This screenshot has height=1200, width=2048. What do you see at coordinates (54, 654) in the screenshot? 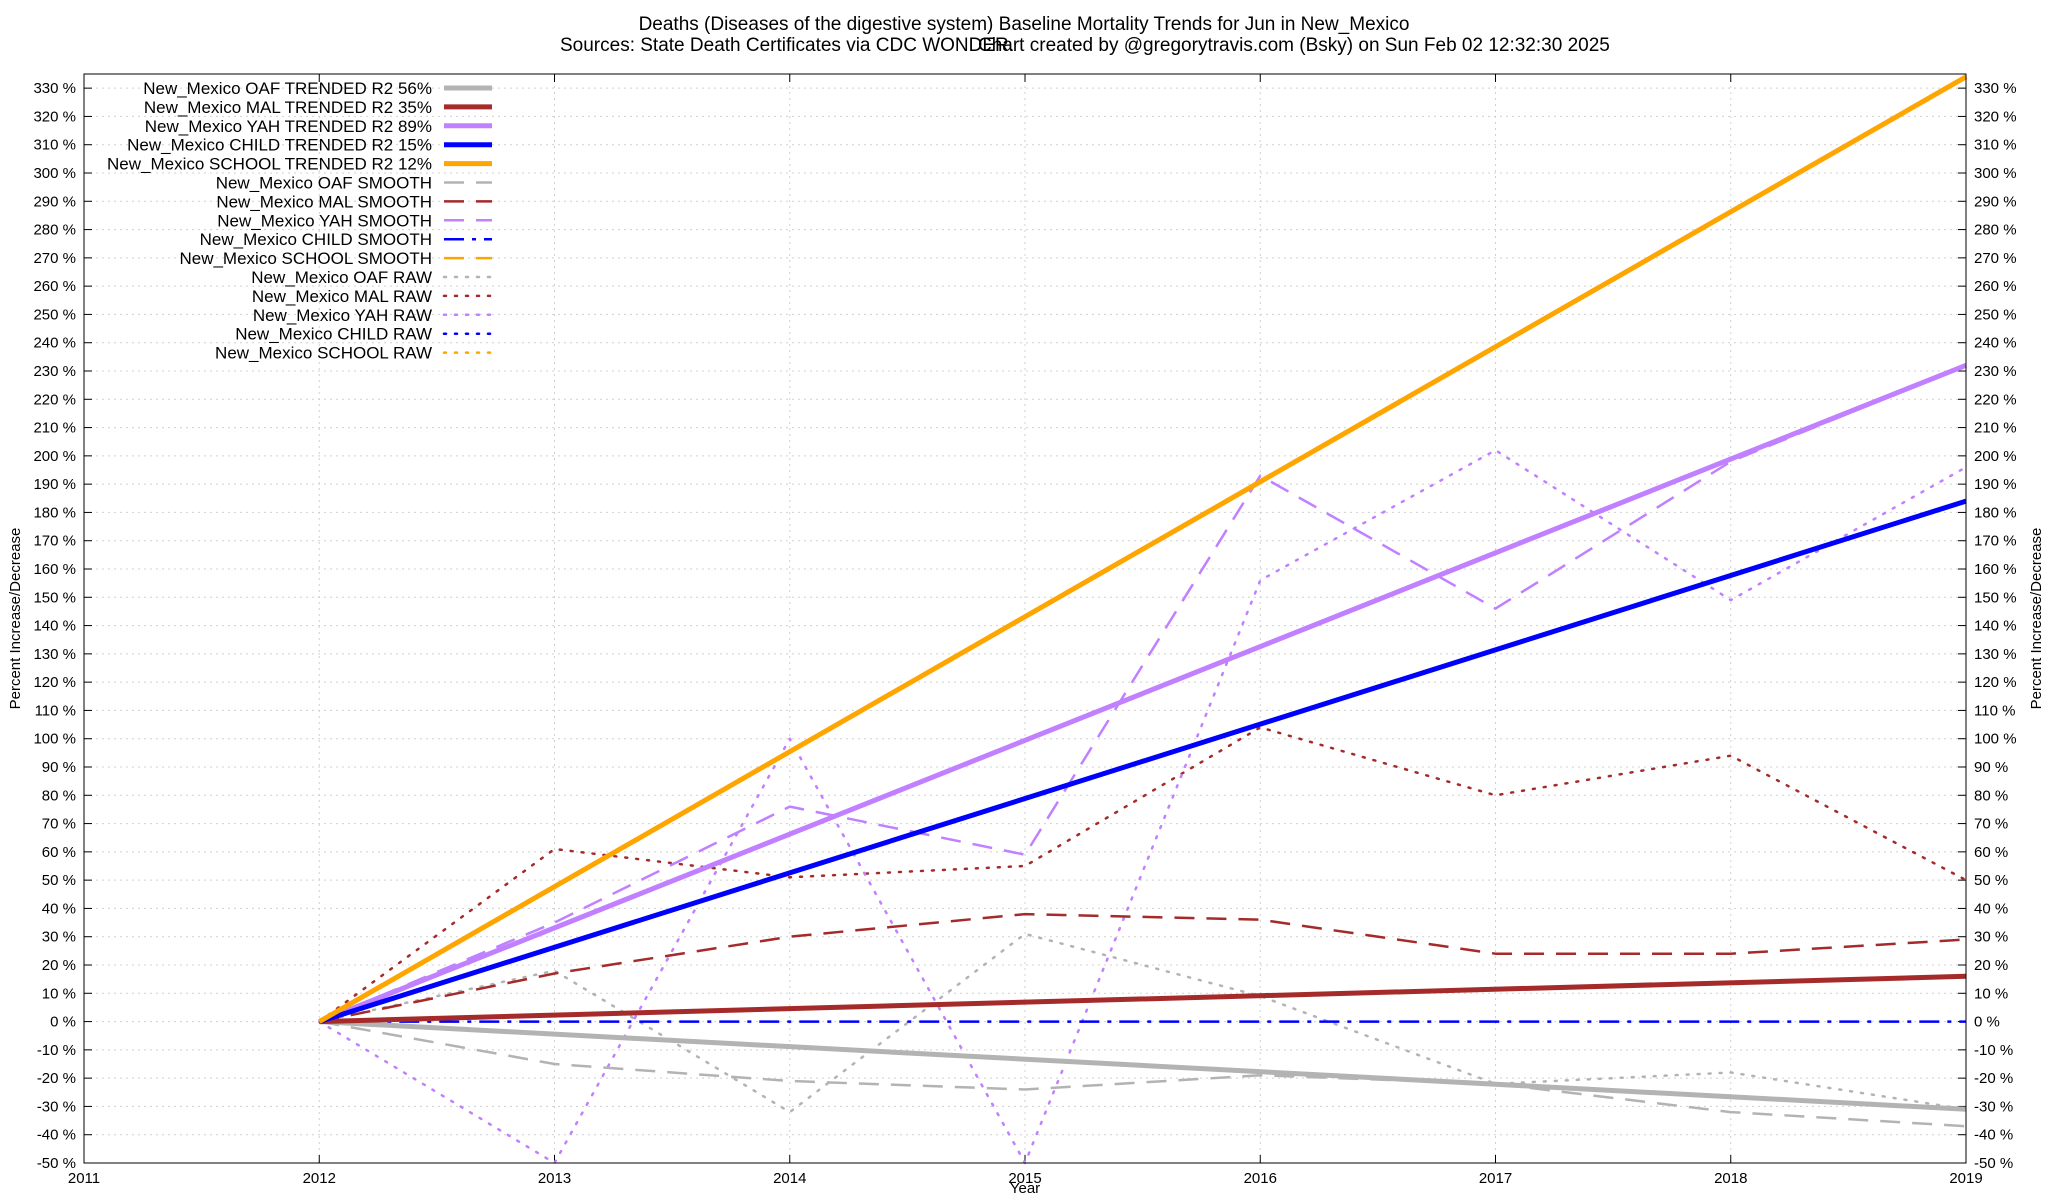
I see `y-tick-label: 130 %` at bounding box center [54, 654].